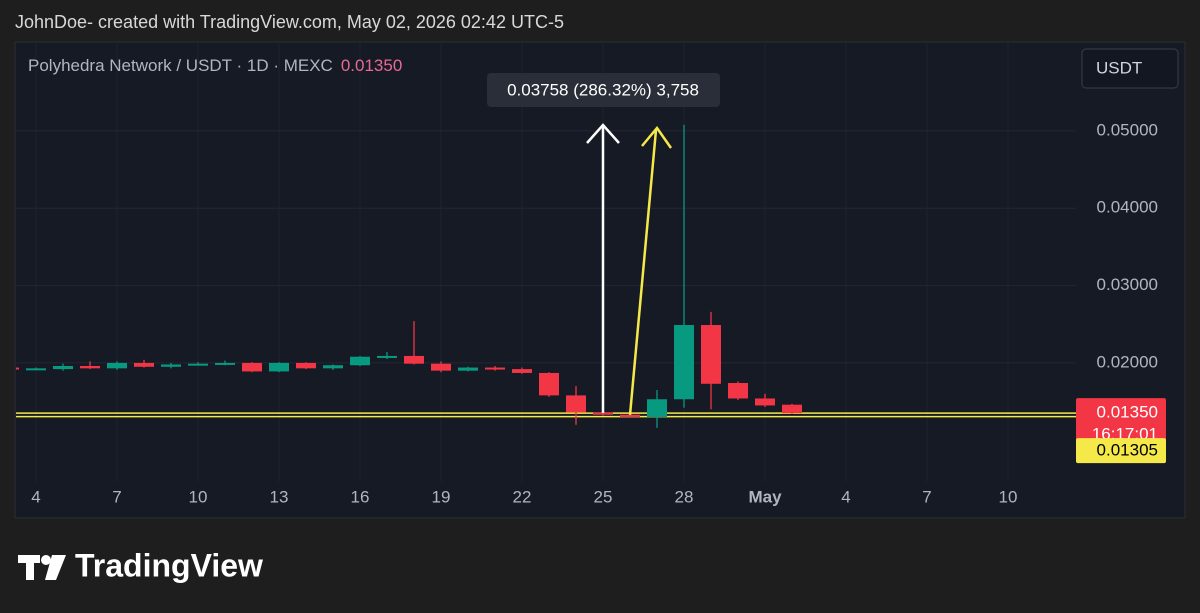  What do you see at coordinates (30, 567) in the screenshot?
I see `logo-stem` at bounding box center [30, 567].